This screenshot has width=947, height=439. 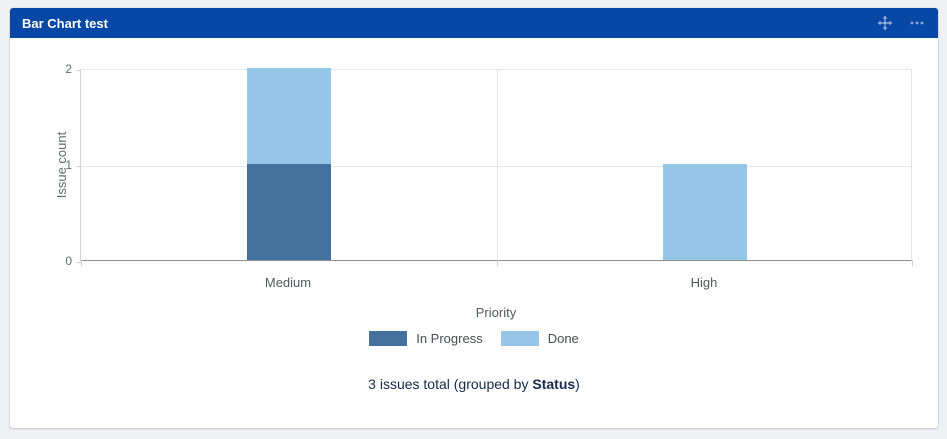 What do you see at coordinates (917, 23) in the screenshot?
I see `more-options-icon` at bounding box center [917, 23].